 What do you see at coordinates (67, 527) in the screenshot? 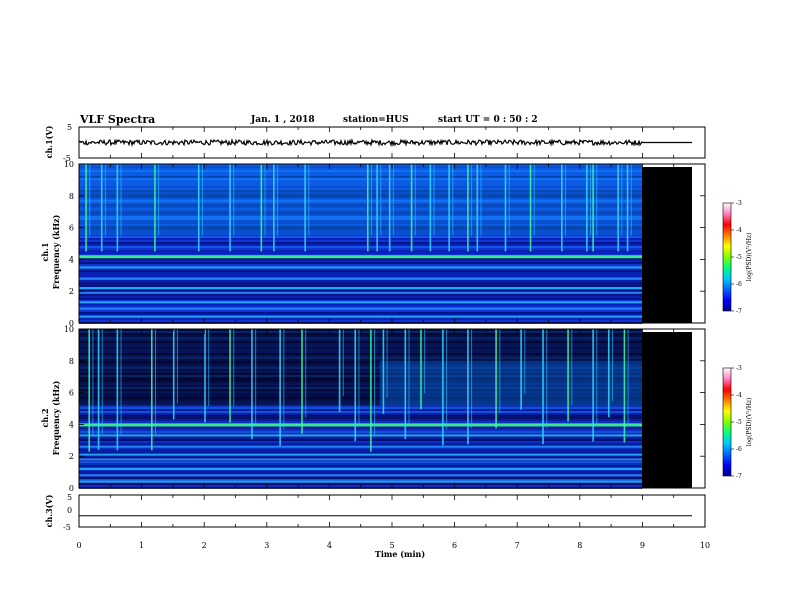
I see `ch3w-ytick-bottom: -5` at bounding box center [67, 527].